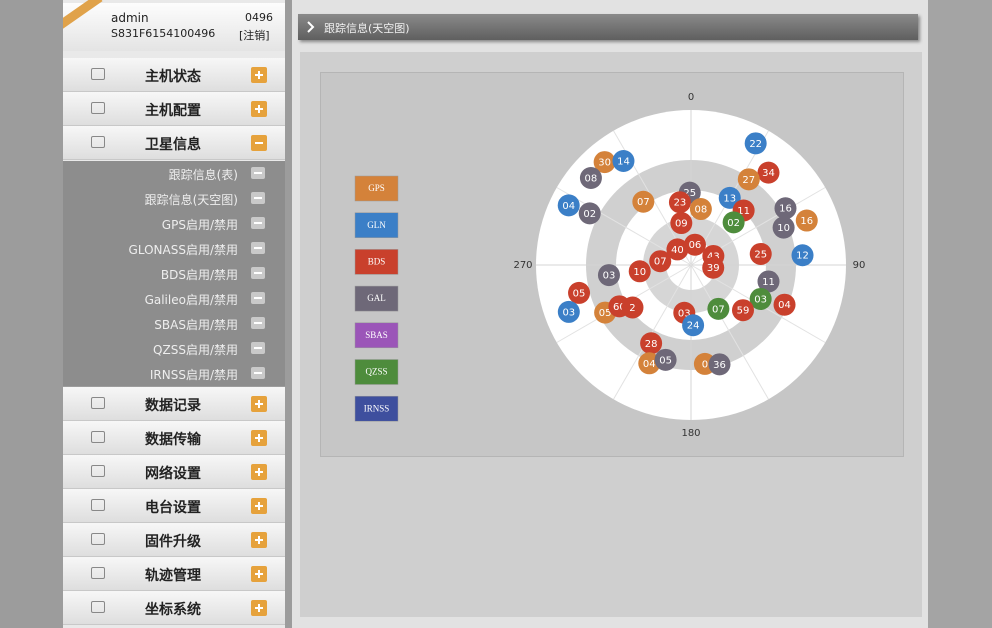 The height and width of the screenshot is (628, 992). What do you see at coordinates (701, 210) in the screenshot?
I see `satellite-prn: 08` at bounding box center [701, 210].